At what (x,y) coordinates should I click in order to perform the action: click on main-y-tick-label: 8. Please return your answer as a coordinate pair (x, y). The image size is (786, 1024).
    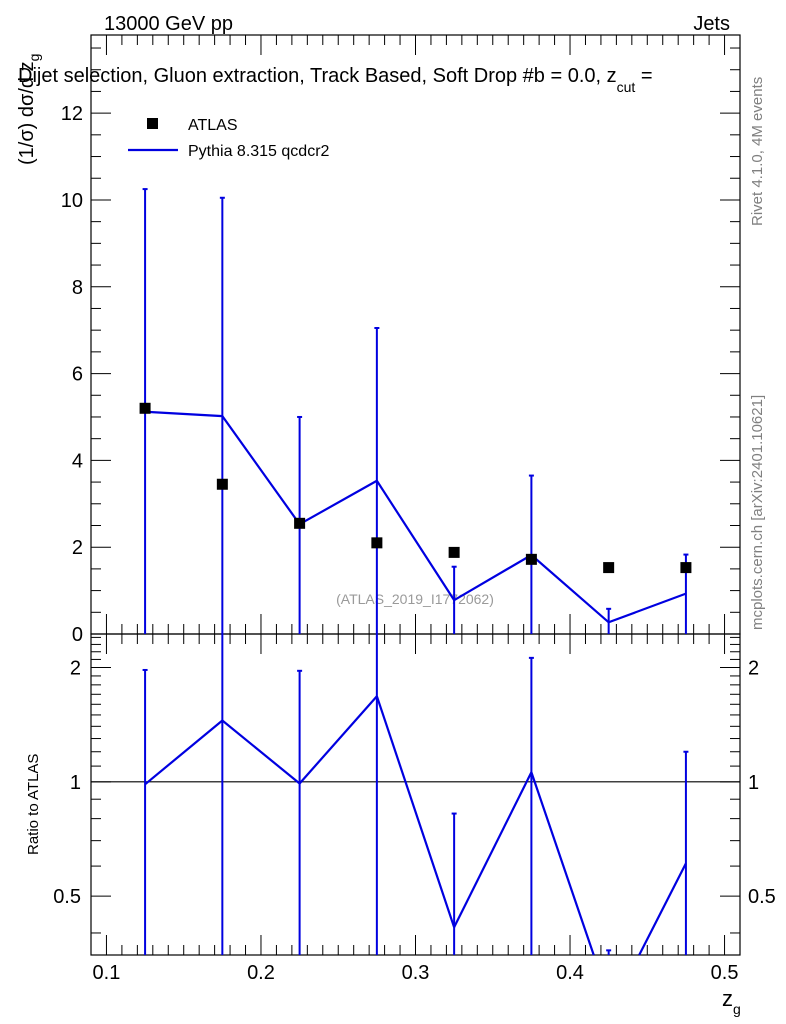
    Looking at the image, I should click on (77, 288).